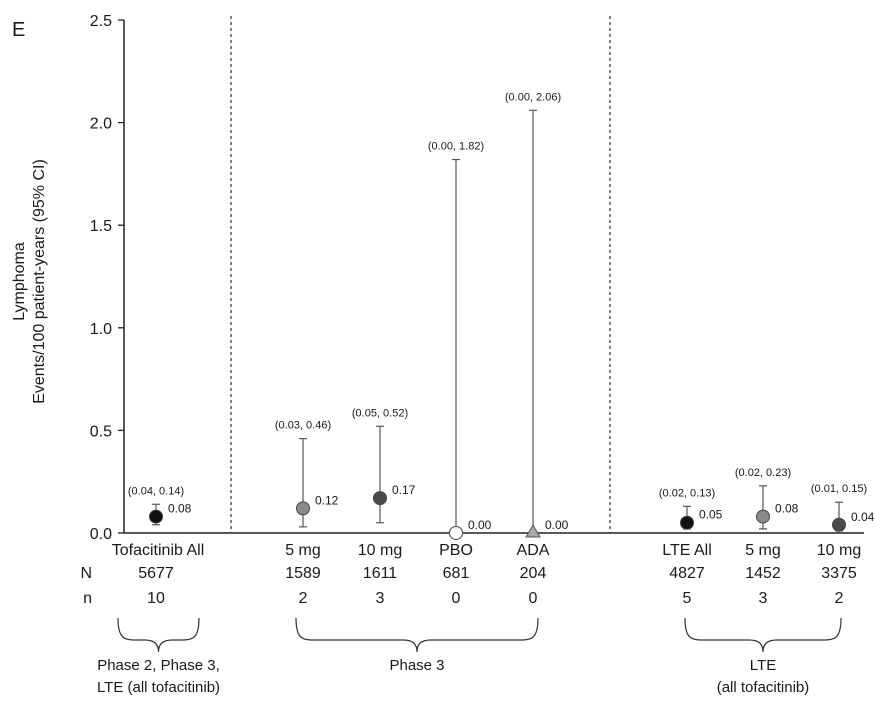 The width and height of the screenshot is (875, 703). I want to click on y-tick-label: 2.0, so click(101, 124).